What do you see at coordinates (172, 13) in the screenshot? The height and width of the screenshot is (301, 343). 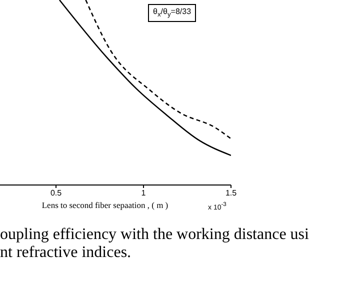 I see `annotation: θ$_{x}$/θ$_{y}$=8/33` at bounding box center [172, 13].